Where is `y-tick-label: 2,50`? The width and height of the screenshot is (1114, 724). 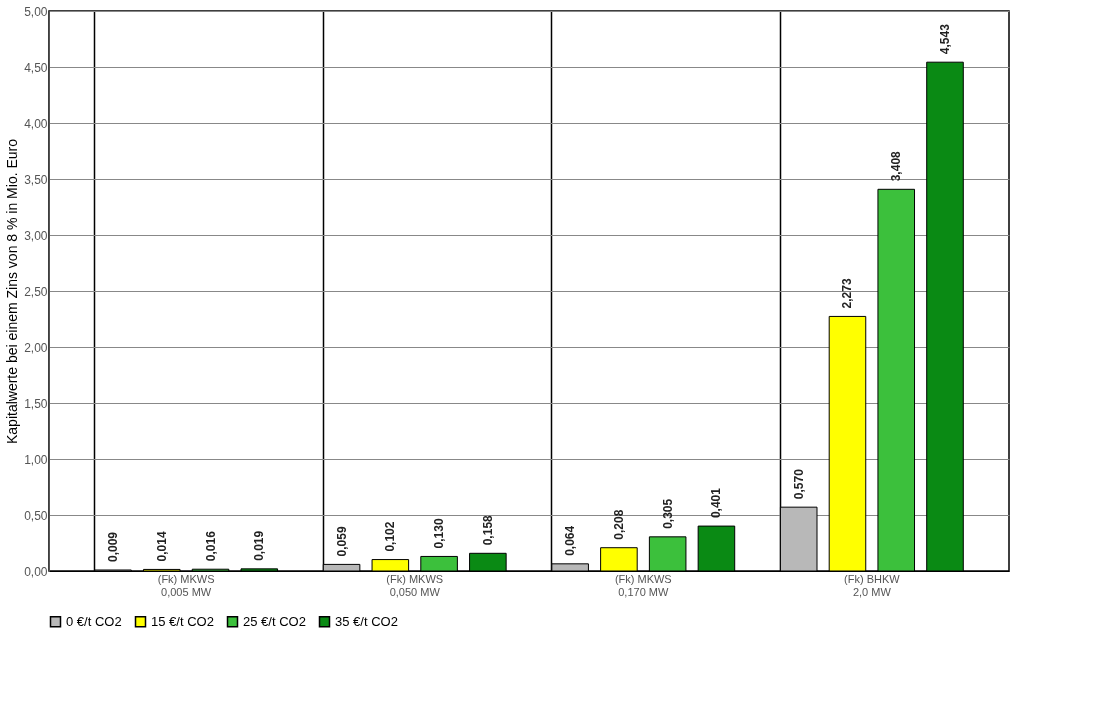
y-tick-label: 2,50 is located at coordinates (36, 291).